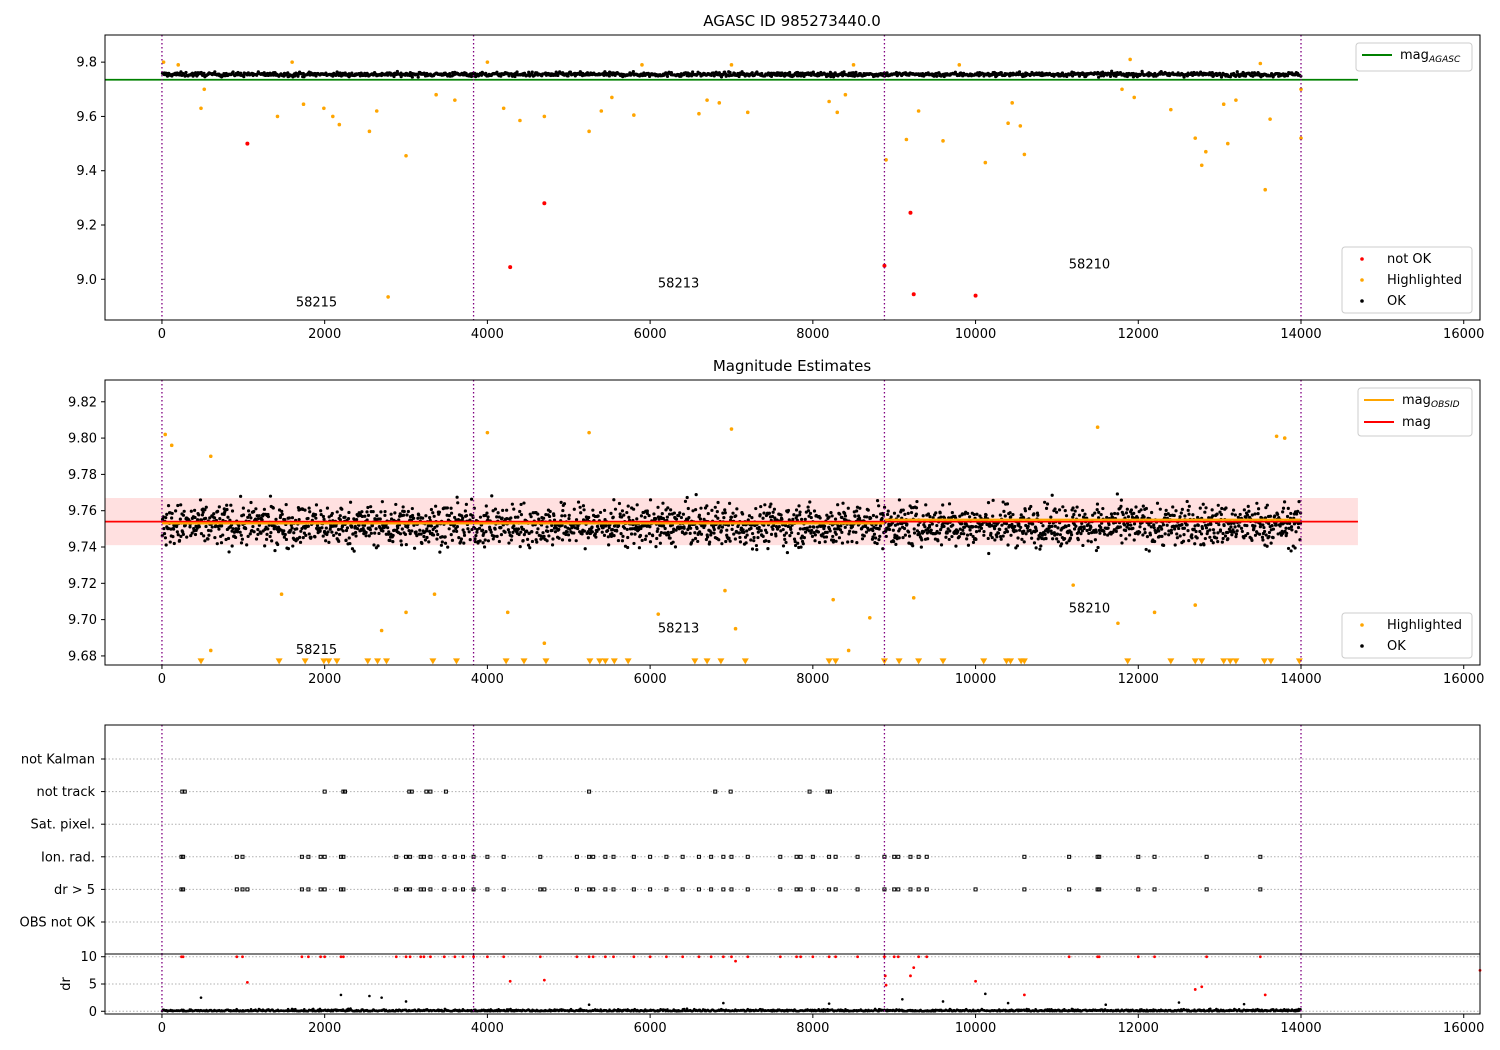 The width and height of the screenshot is (1500, 1050). I want to click on y-tick-label: 9.8, so click(86, 63).